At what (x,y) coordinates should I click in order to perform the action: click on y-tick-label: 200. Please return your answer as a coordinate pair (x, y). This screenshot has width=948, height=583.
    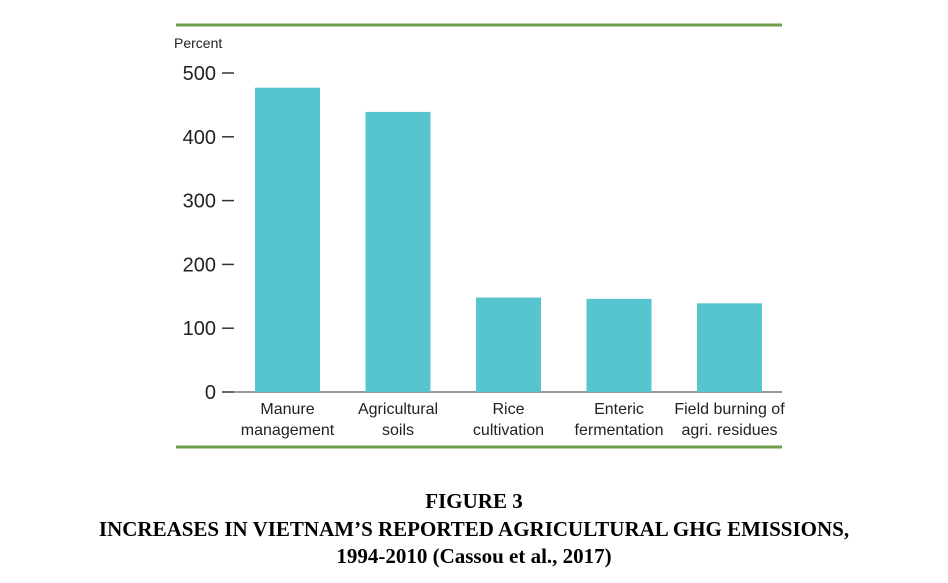
    Looking at the image, I should click on (199, 265).